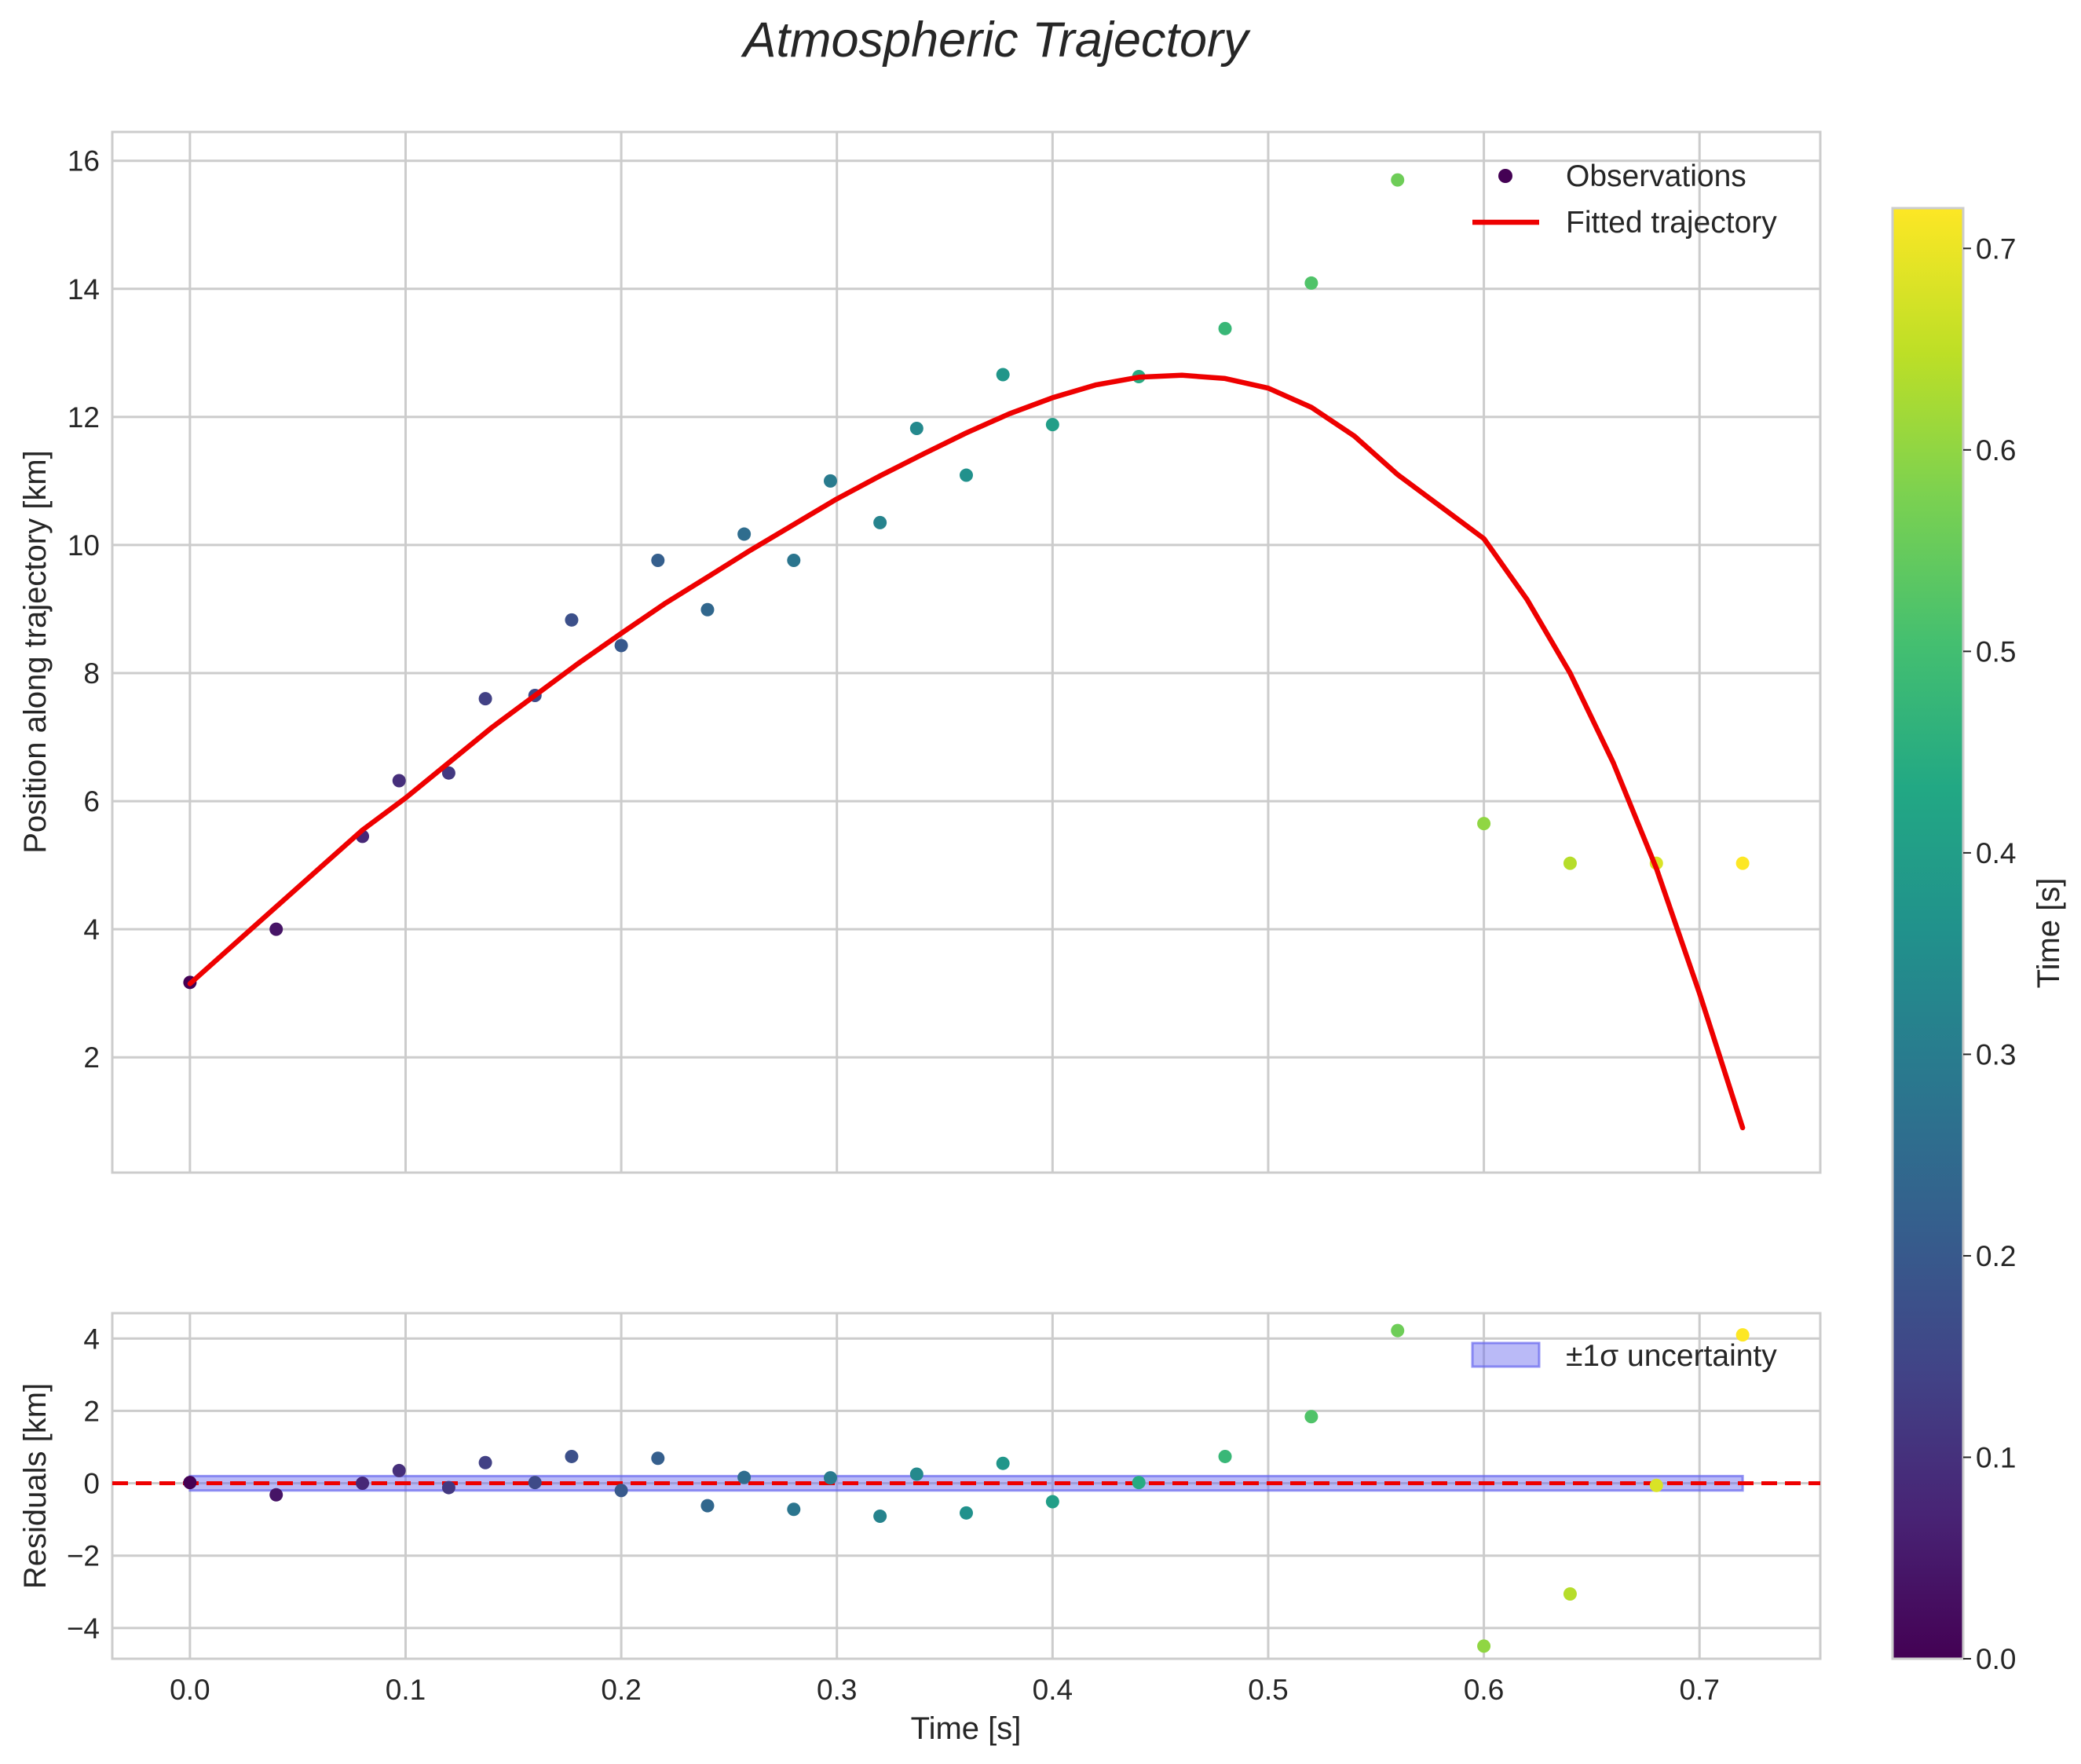 The image size is (2081, 1764). What do you see at coordinates (1996, 1457) in the screenshot?
I see `colorbar-tick-label: 0.1` at bounding box center [1996, 1457].